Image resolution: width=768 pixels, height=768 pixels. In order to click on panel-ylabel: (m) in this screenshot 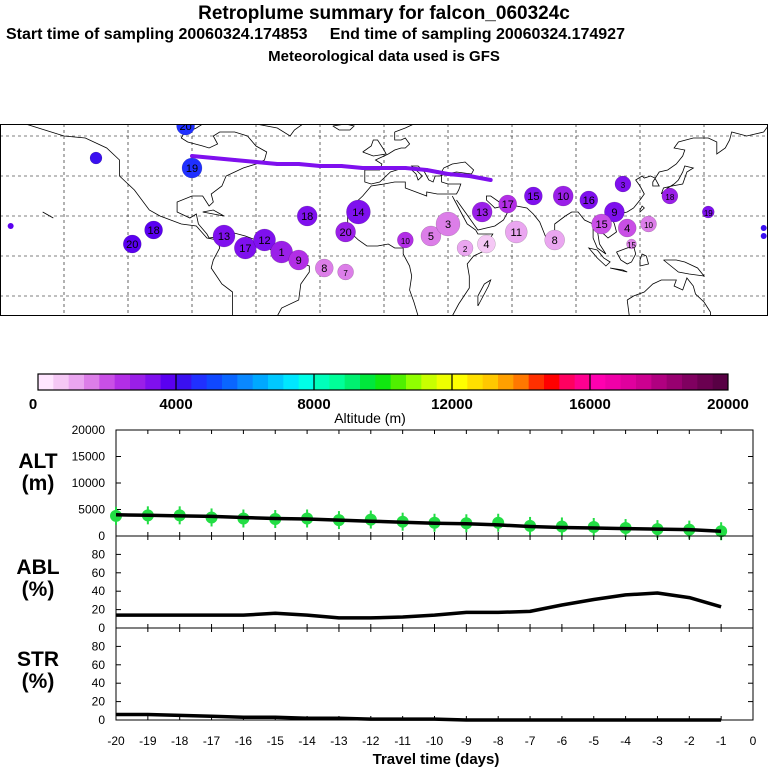, I will do `click(38, 483)`.